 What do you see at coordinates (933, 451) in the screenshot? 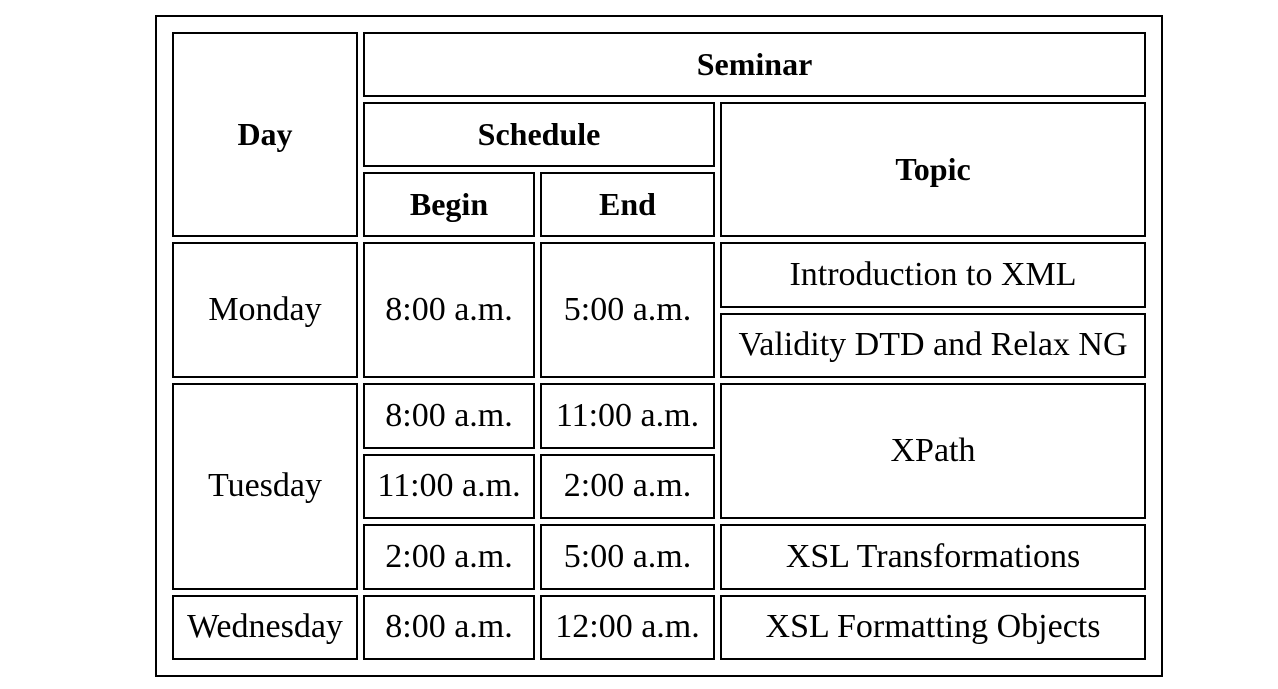
I see `cell-topic: XPath` at bounding box center [933, 451].